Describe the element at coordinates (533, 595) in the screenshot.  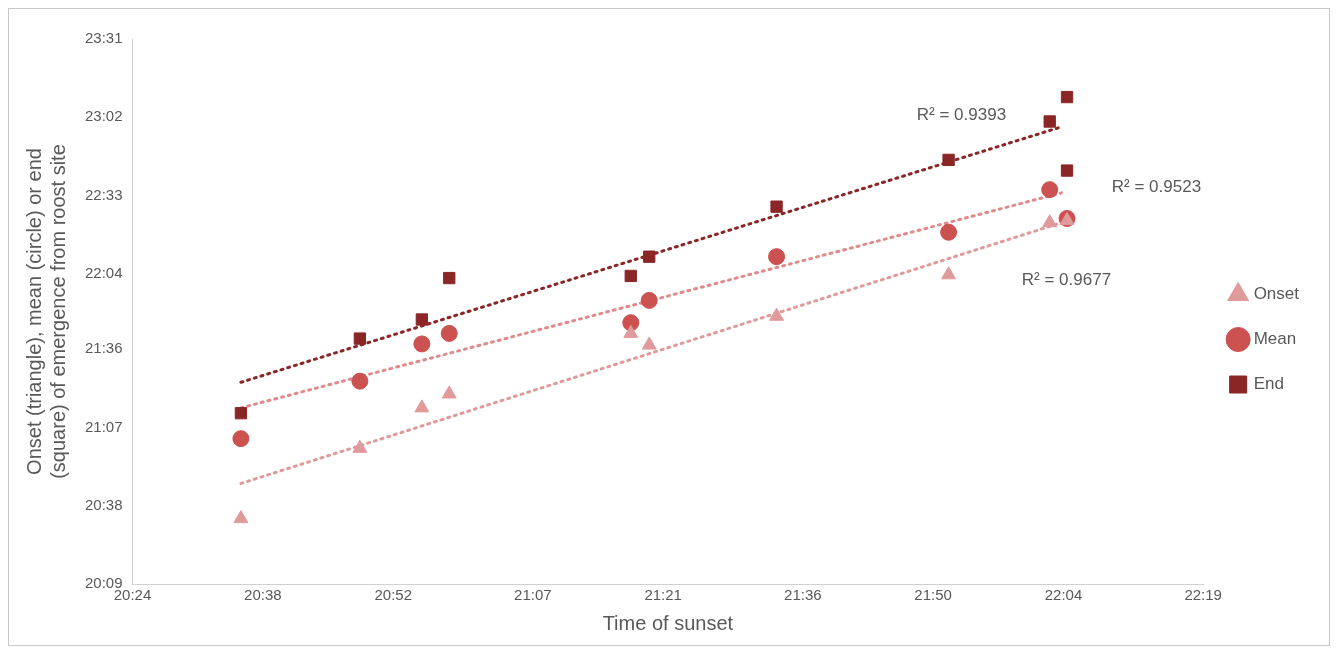
I see `x-tick-label: 21:07` at that location.